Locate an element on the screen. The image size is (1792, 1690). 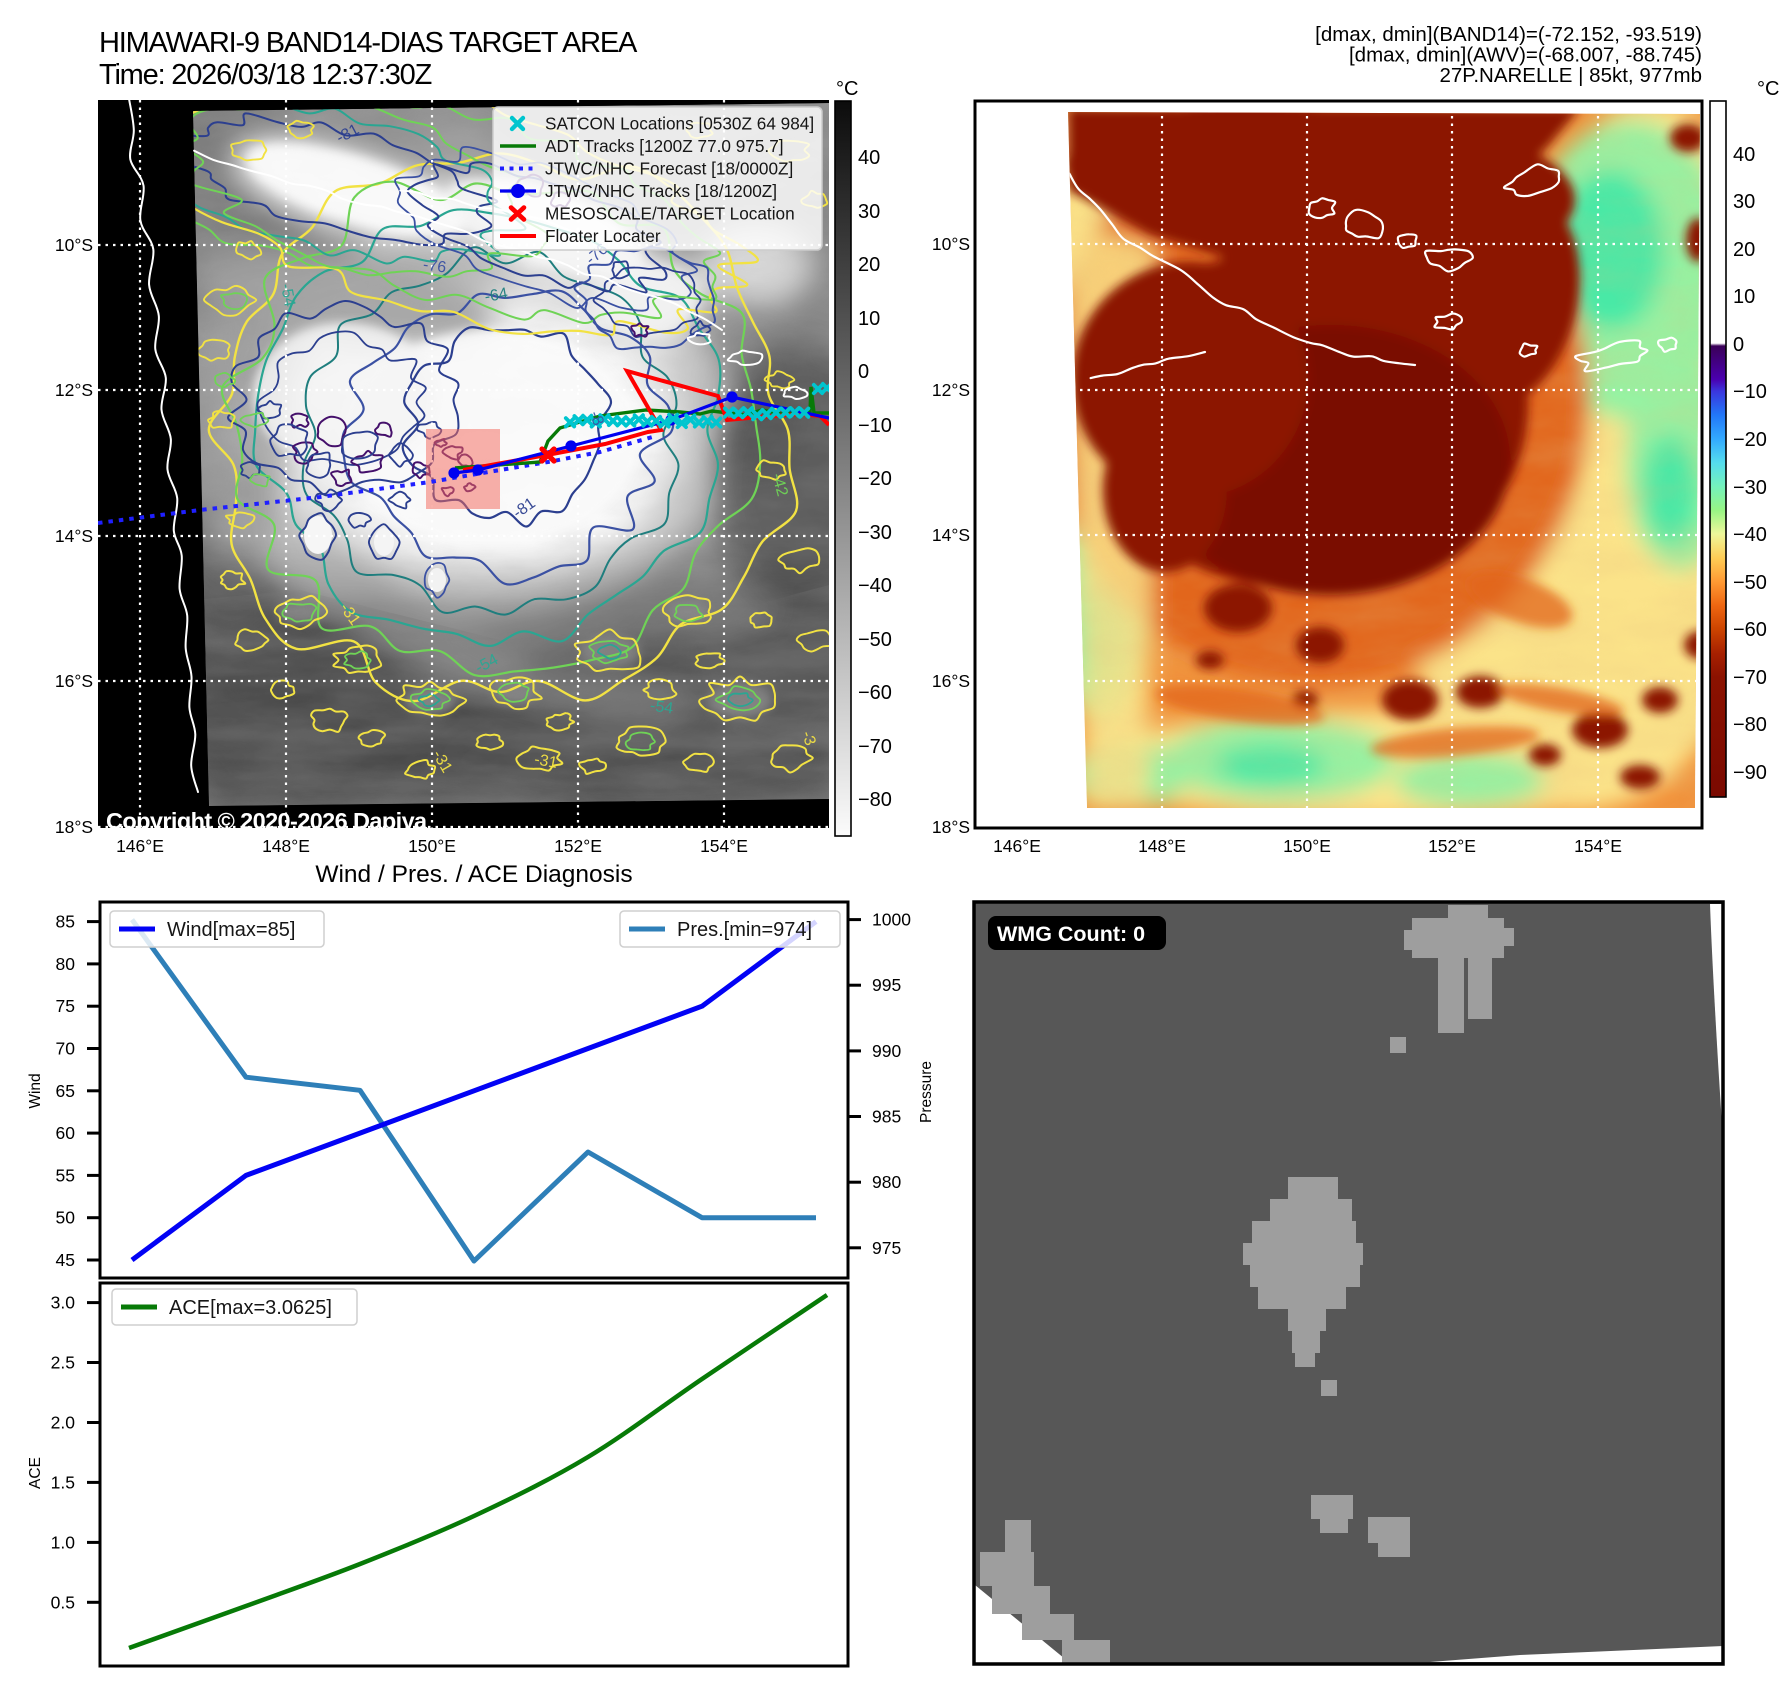
svg-text: JTWC/NHC Tracks [18/1200Z] is located at coordinates (661, 191).